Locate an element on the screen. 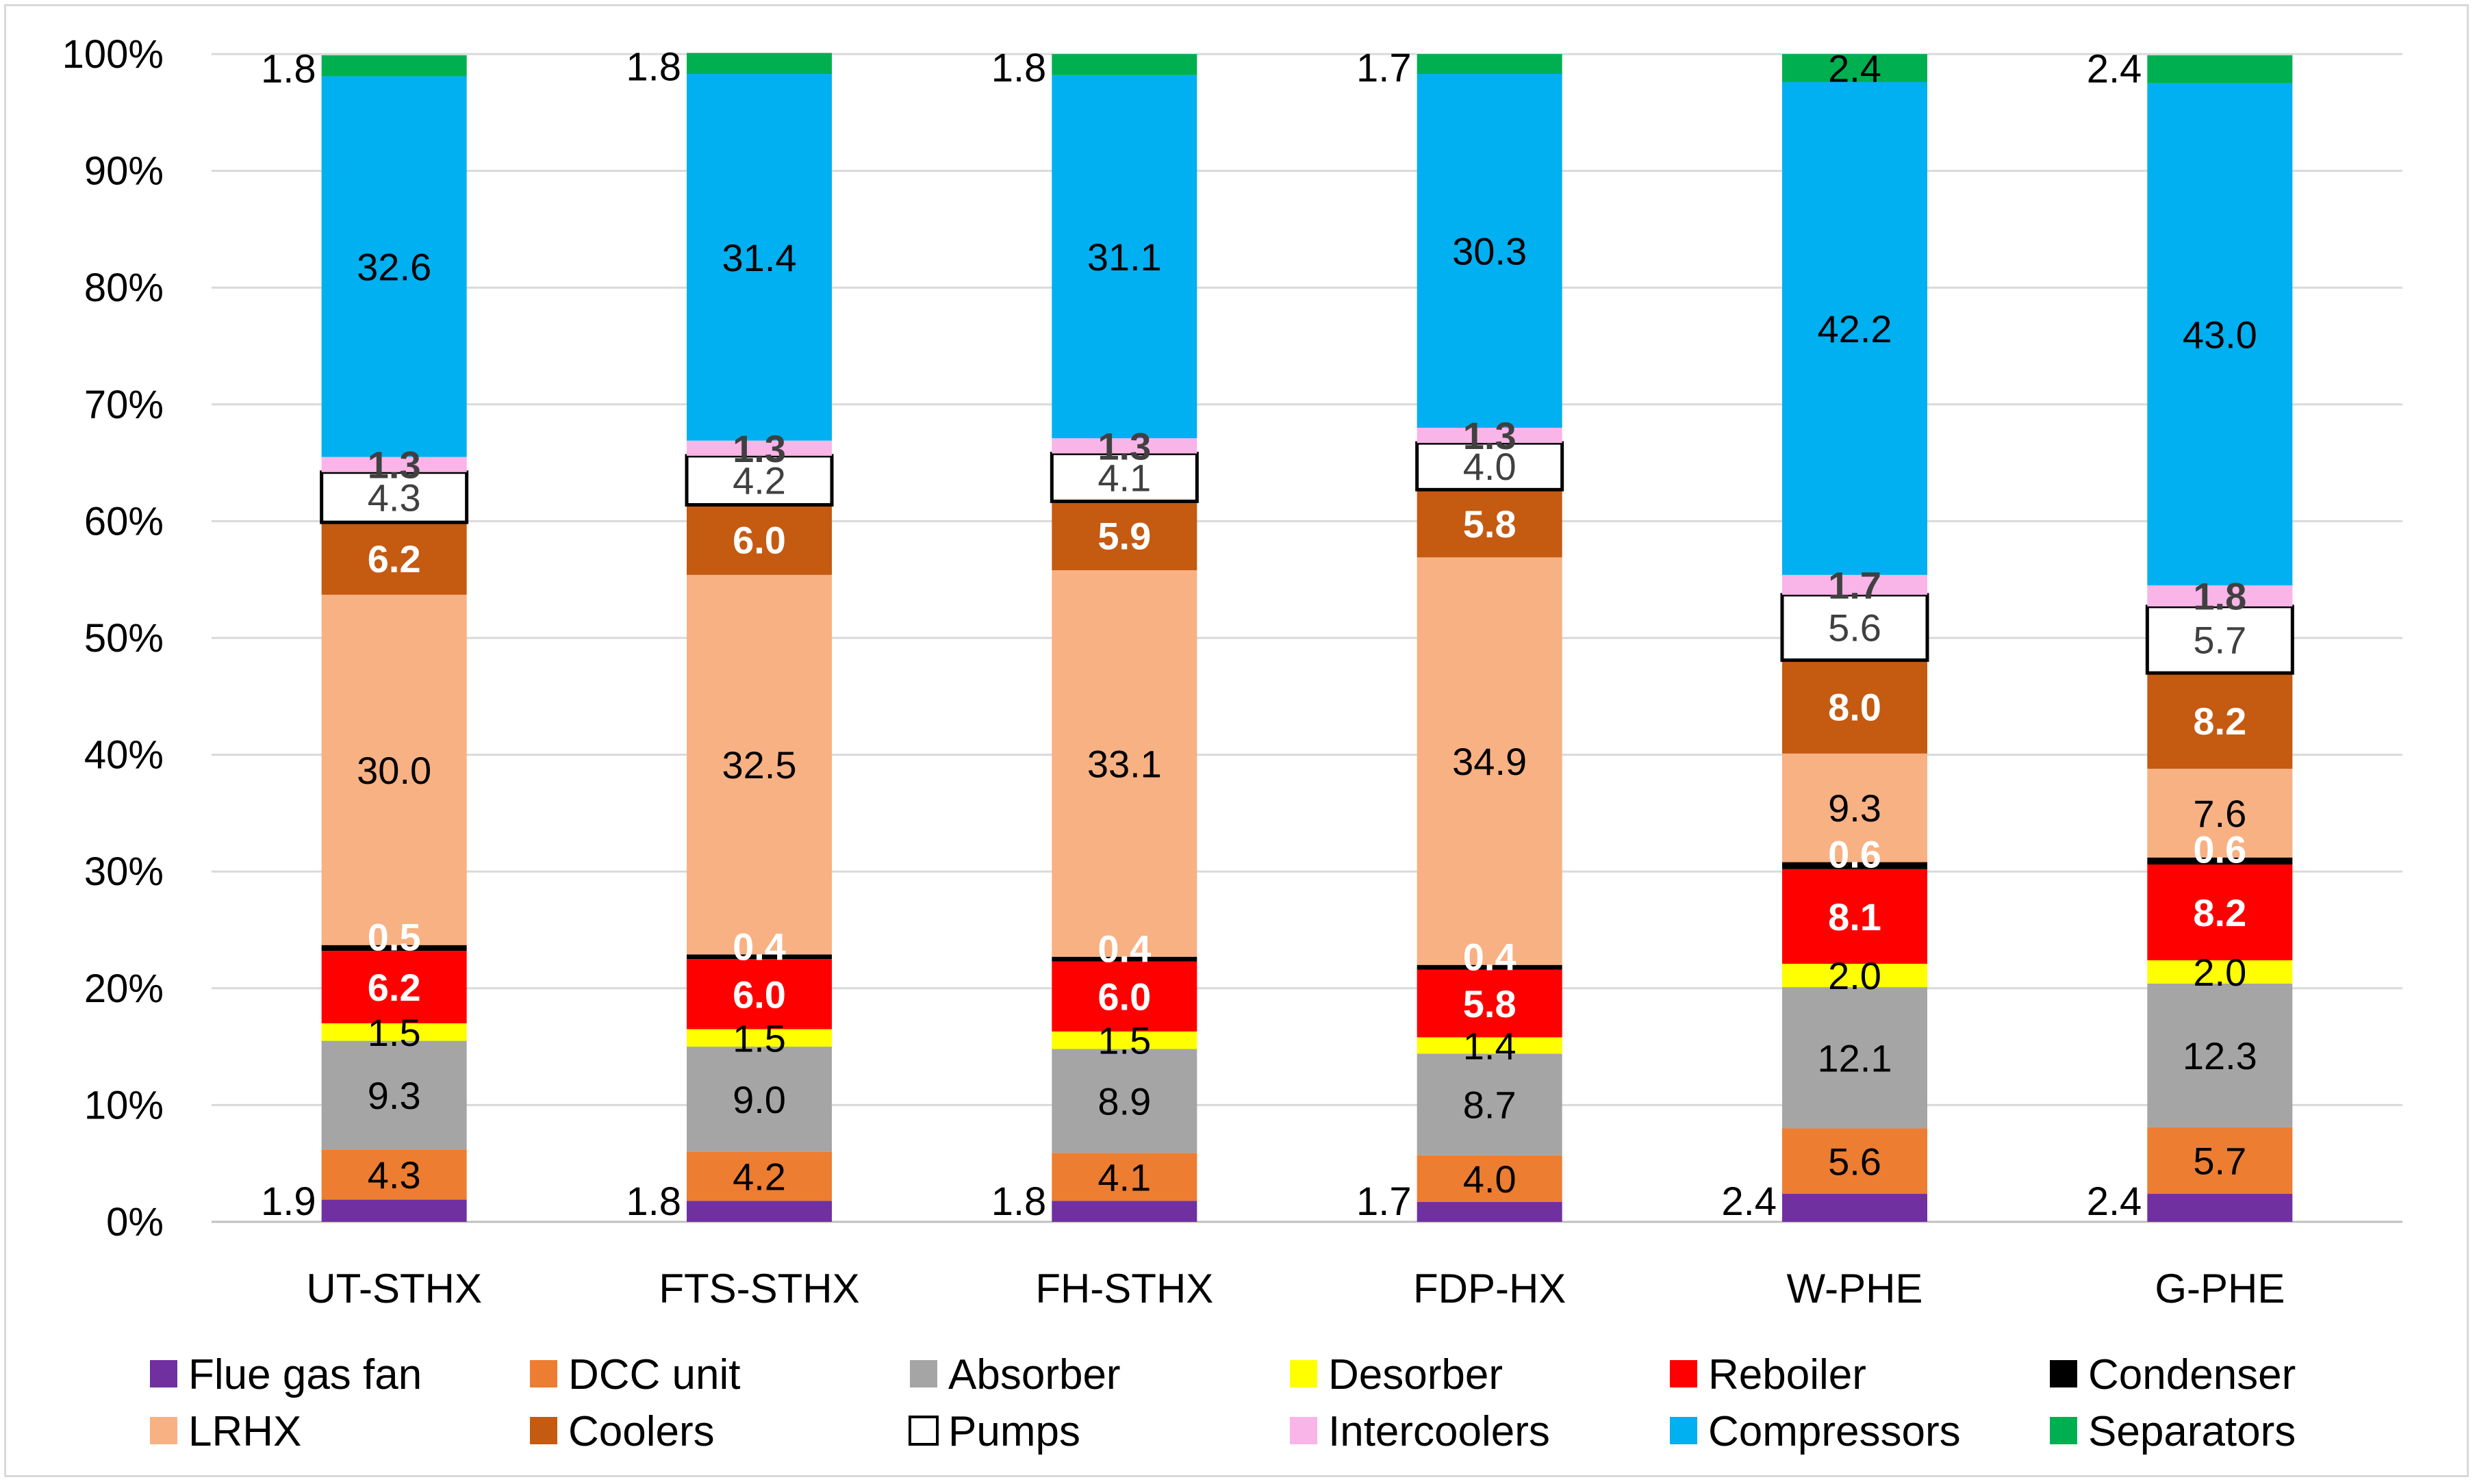 This screenshot has height=1484, width=2475. data-label-pumps: 4.3 is located at coordinates (395, 497).